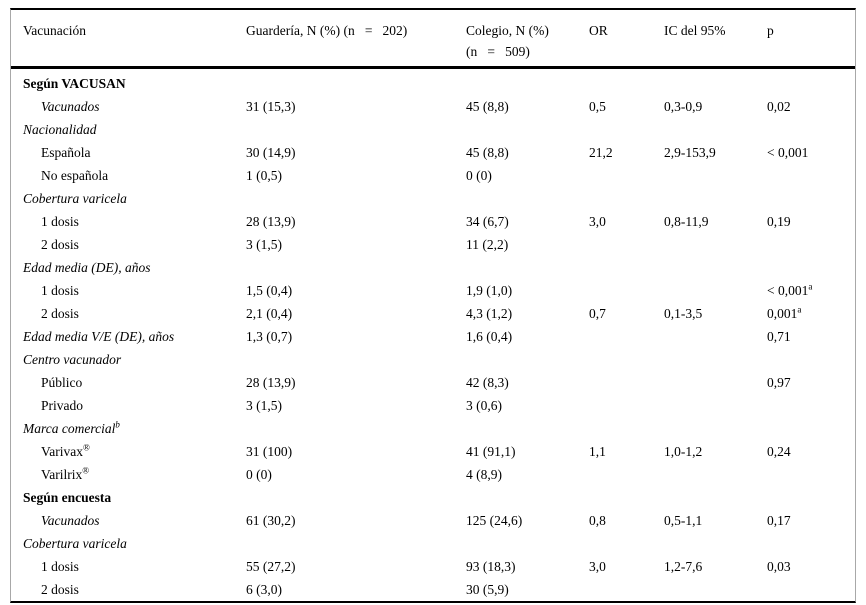 This screenshot has height=605, width=866. Describe the element at coordinates (356, 520) in the screenshot. I see `cell-guarderia: 61 (30,2)` at that location.